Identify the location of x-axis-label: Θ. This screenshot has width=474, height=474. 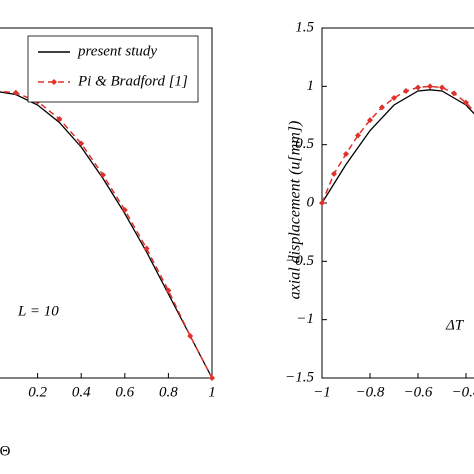
(5, 451).